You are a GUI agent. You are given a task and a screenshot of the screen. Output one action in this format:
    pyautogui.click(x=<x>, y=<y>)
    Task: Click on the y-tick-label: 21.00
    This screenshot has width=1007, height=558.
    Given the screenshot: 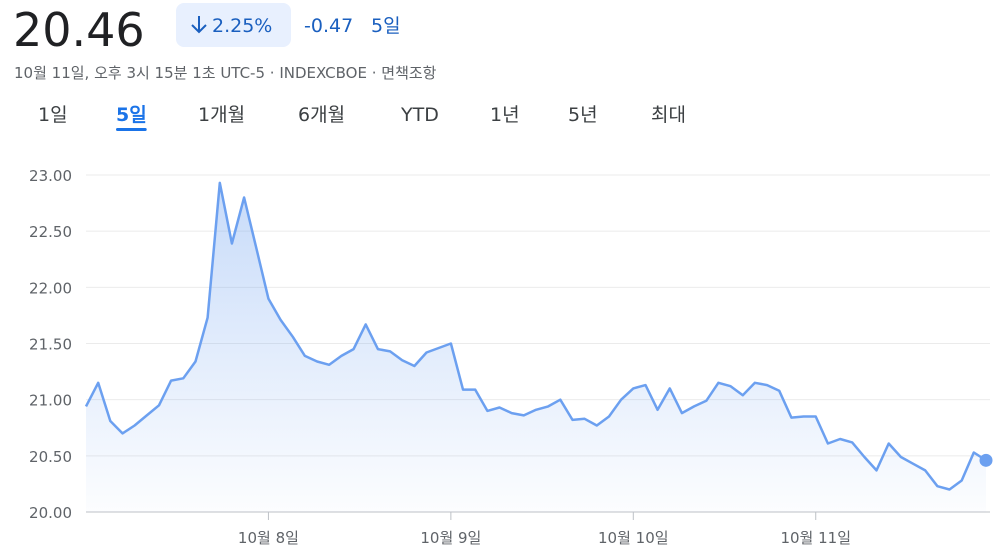 What is the action you would take?
    pyautogui.click(x=50, y=401)
    